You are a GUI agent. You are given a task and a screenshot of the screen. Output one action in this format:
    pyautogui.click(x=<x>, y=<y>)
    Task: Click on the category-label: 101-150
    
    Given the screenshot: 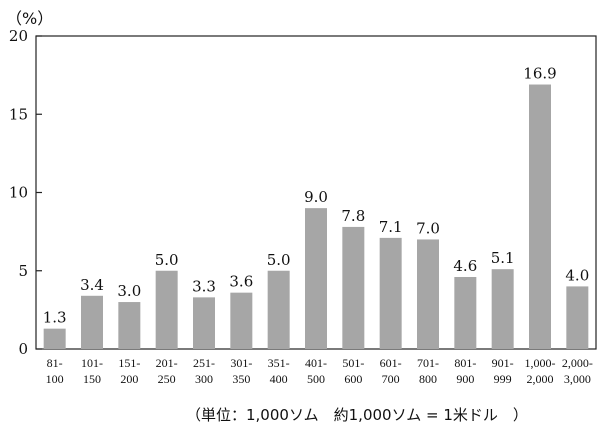 What is the action you would take?
    pyautogui.click(x=92, y=371)
    